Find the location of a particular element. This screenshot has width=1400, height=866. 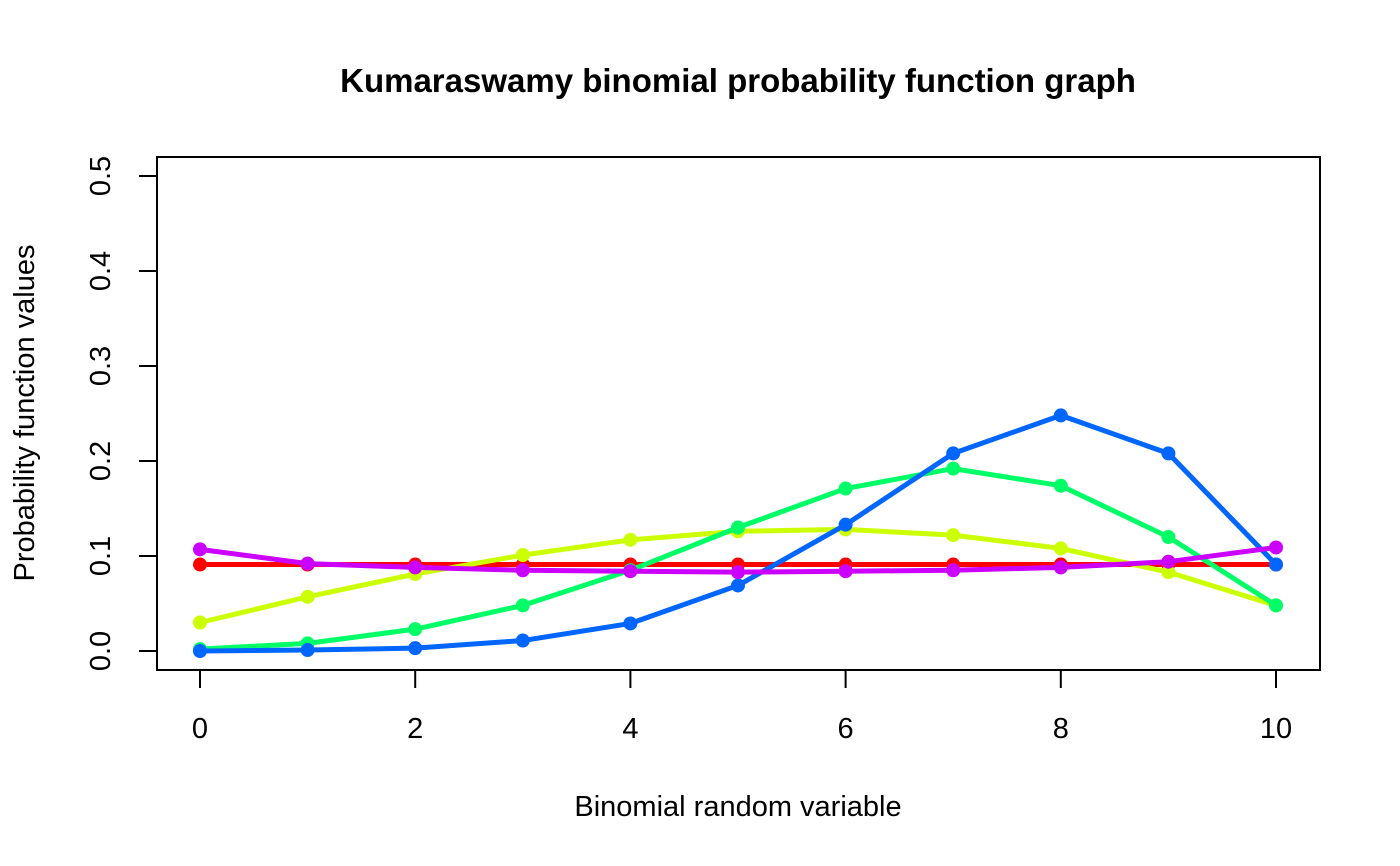

y-tick-label: 0.4 is located at coordinates (101, 271).